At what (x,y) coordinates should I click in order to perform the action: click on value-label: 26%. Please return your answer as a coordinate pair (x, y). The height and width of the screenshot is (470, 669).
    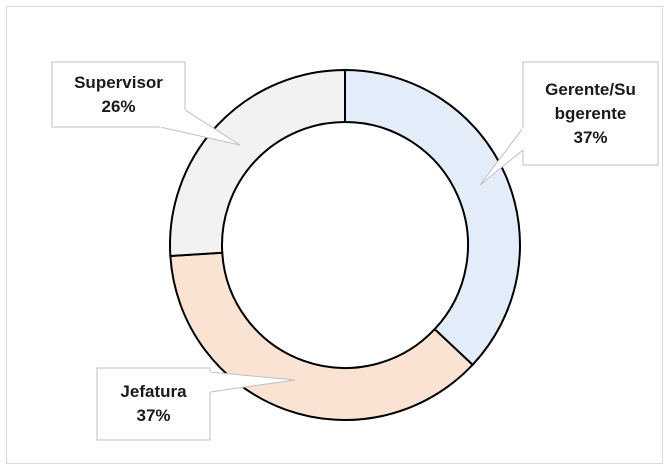
    Looking at the image, I should click on (118, 106).